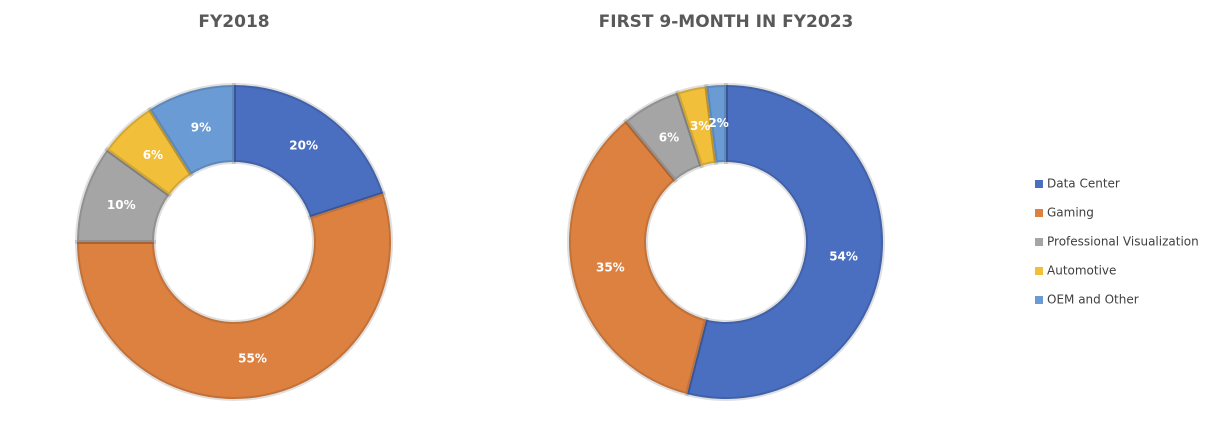 The width and height of the screenshot is (1214, 424). I want to click on data-label: 9%, so click(201, 128).